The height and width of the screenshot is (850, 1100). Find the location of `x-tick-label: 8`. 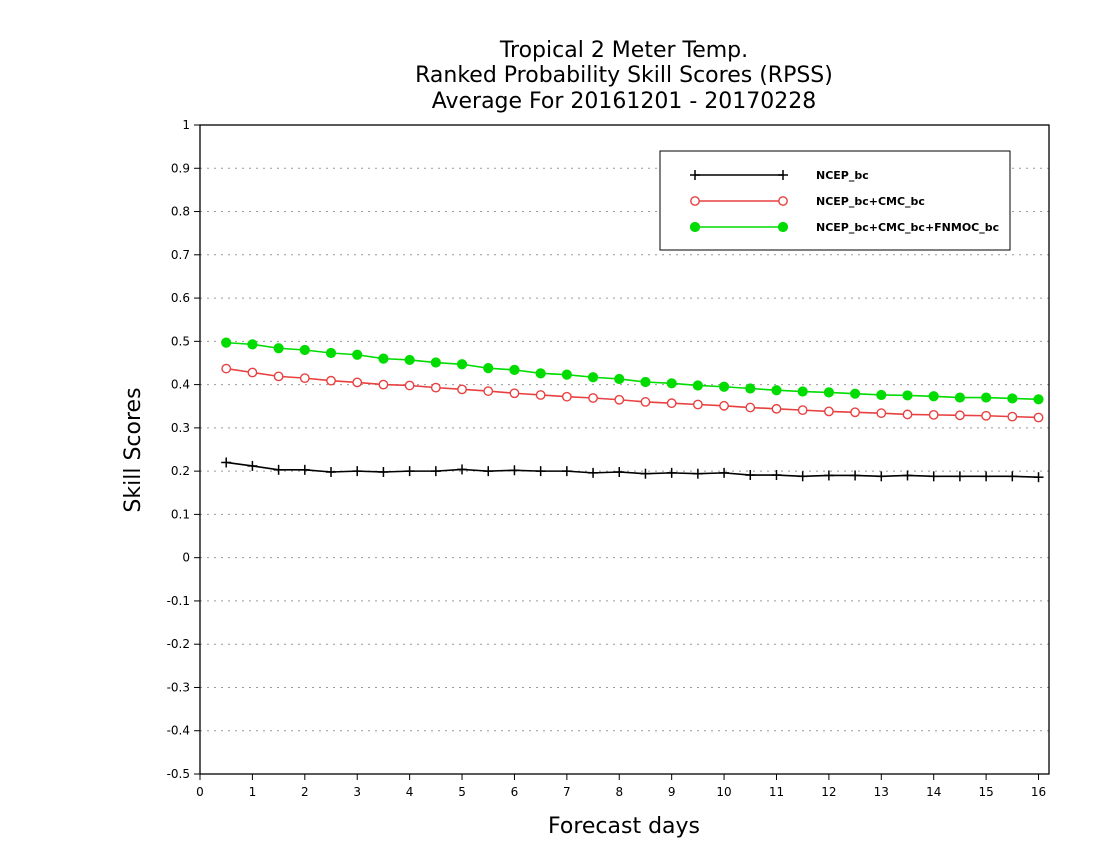

x-tick-label: 8 is located at coordinates (619, 792).